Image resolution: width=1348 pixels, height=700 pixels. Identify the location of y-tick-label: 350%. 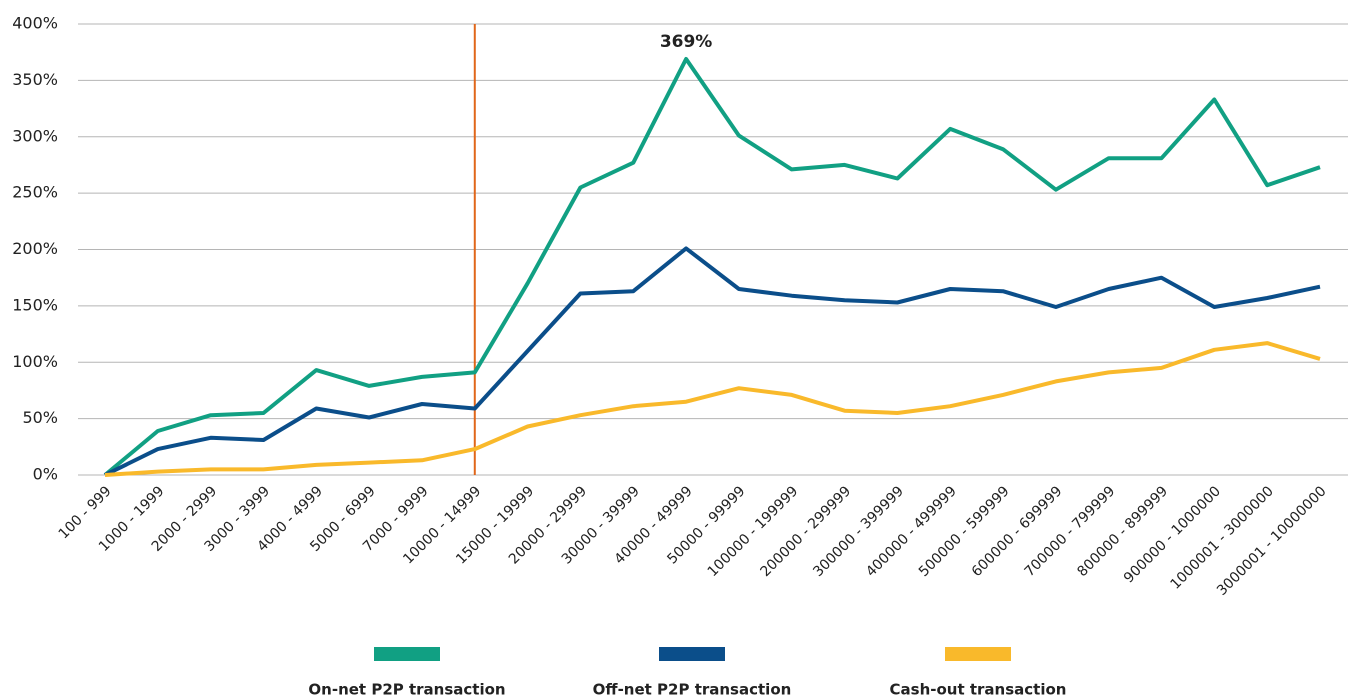
(35, 79).